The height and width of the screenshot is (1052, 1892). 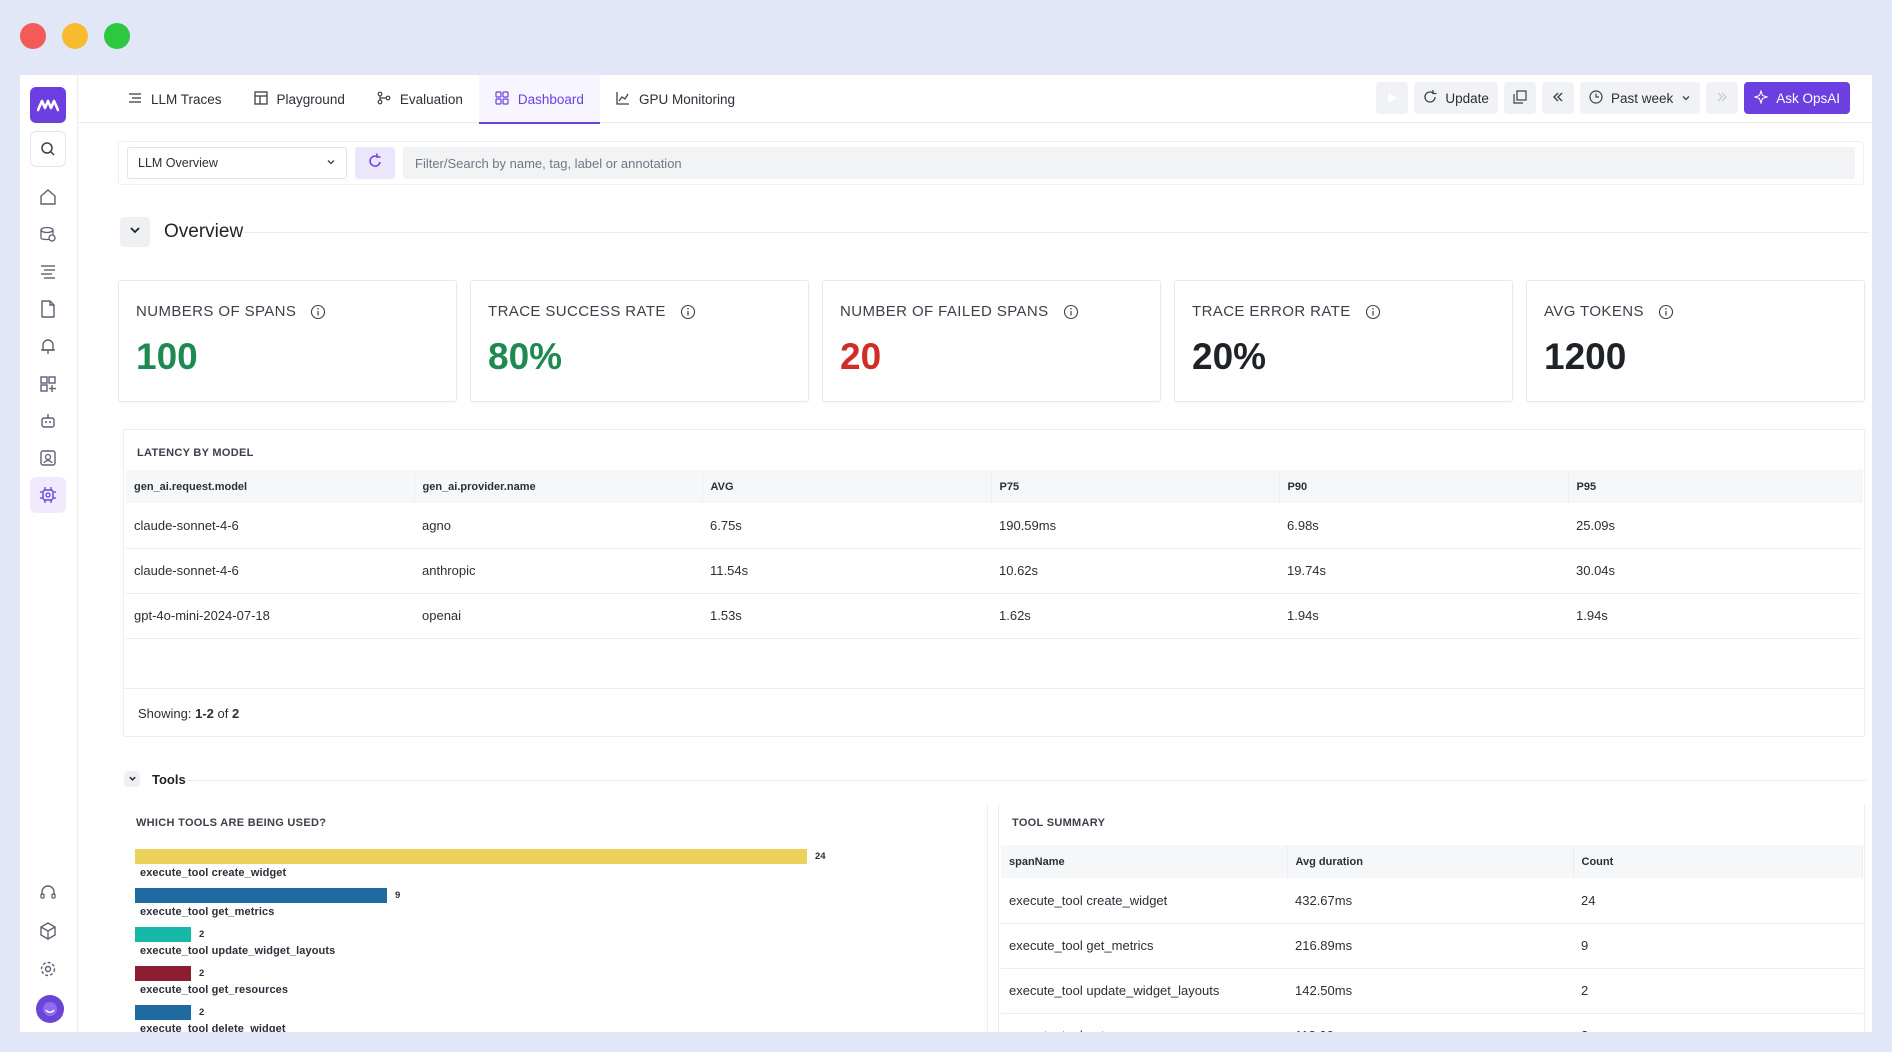 I want to click on package-icon, so click(x=48, y=931).